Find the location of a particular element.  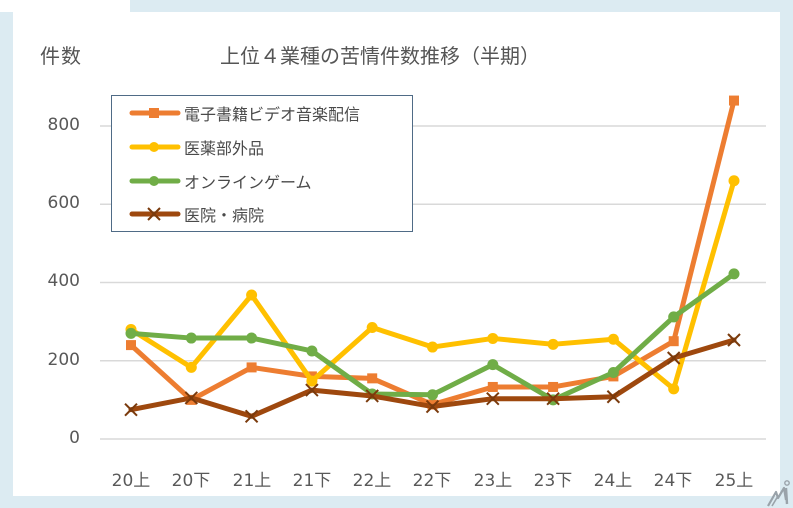

legend-item-ebooks-video-music: 電子書籍ビデオ音楽配信 is located at coordinates (236, 113).